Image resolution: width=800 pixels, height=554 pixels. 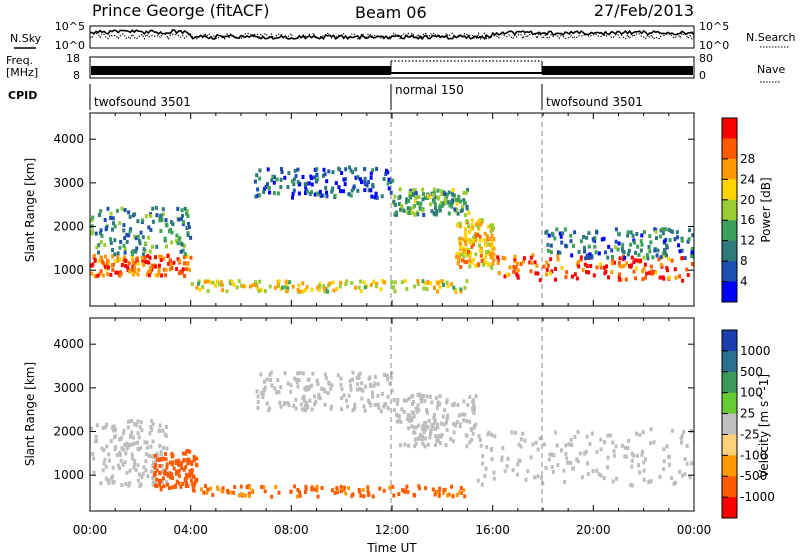 I want to click on y-tick-label: 3000, so click(x=68, y=183).